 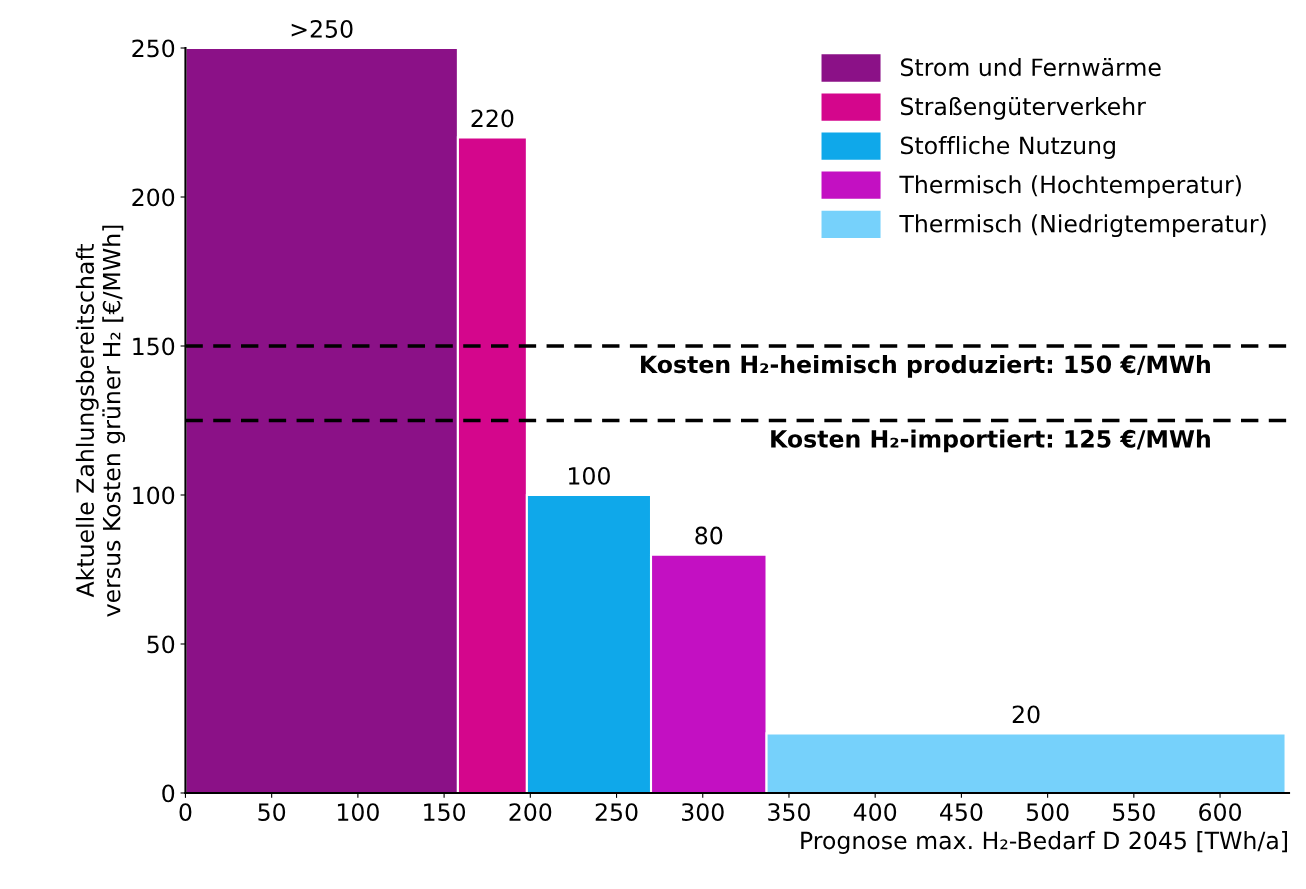 What do you see at coordinates (589, 476) in the screenshot?
I see `data-label: 100` at bounding box center [589, 476].